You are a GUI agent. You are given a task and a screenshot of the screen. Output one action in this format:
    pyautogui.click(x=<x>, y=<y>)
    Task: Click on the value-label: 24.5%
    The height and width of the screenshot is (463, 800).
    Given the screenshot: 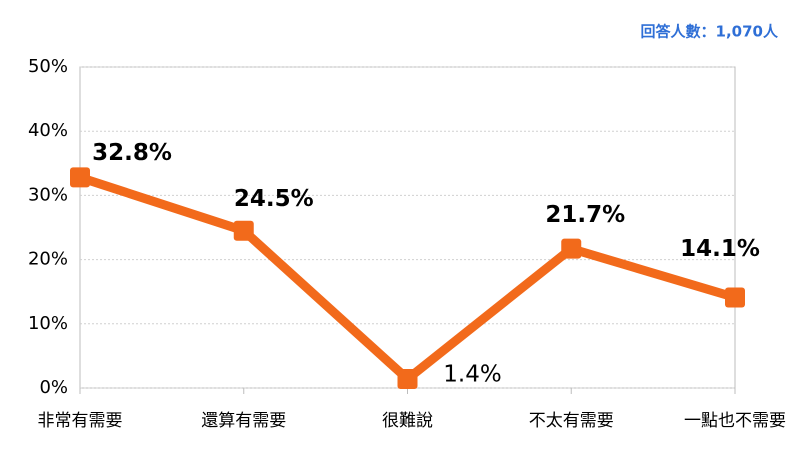 What is the action you would take?
    pyautogui.click(x=274, y=199)
    